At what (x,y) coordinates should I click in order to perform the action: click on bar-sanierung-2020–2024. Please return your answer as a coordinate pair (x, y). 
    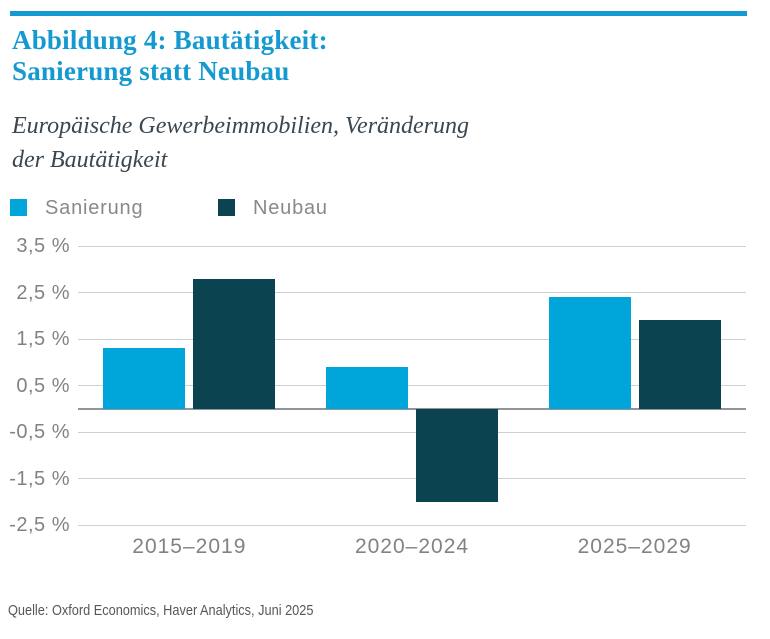
    Looking at the image, I should click on (367, 387).